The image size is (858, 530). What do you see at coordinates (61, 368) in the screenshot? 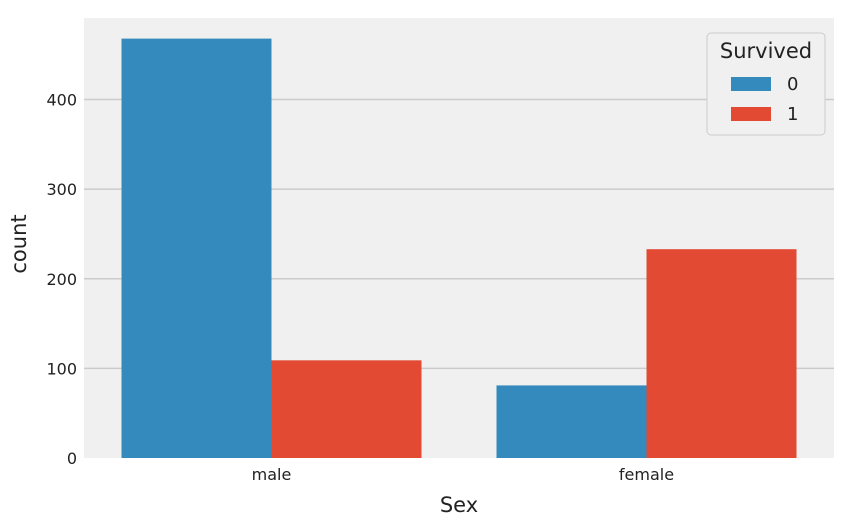
I see `y-tick-label: 100` at bounding box center [61, 368].